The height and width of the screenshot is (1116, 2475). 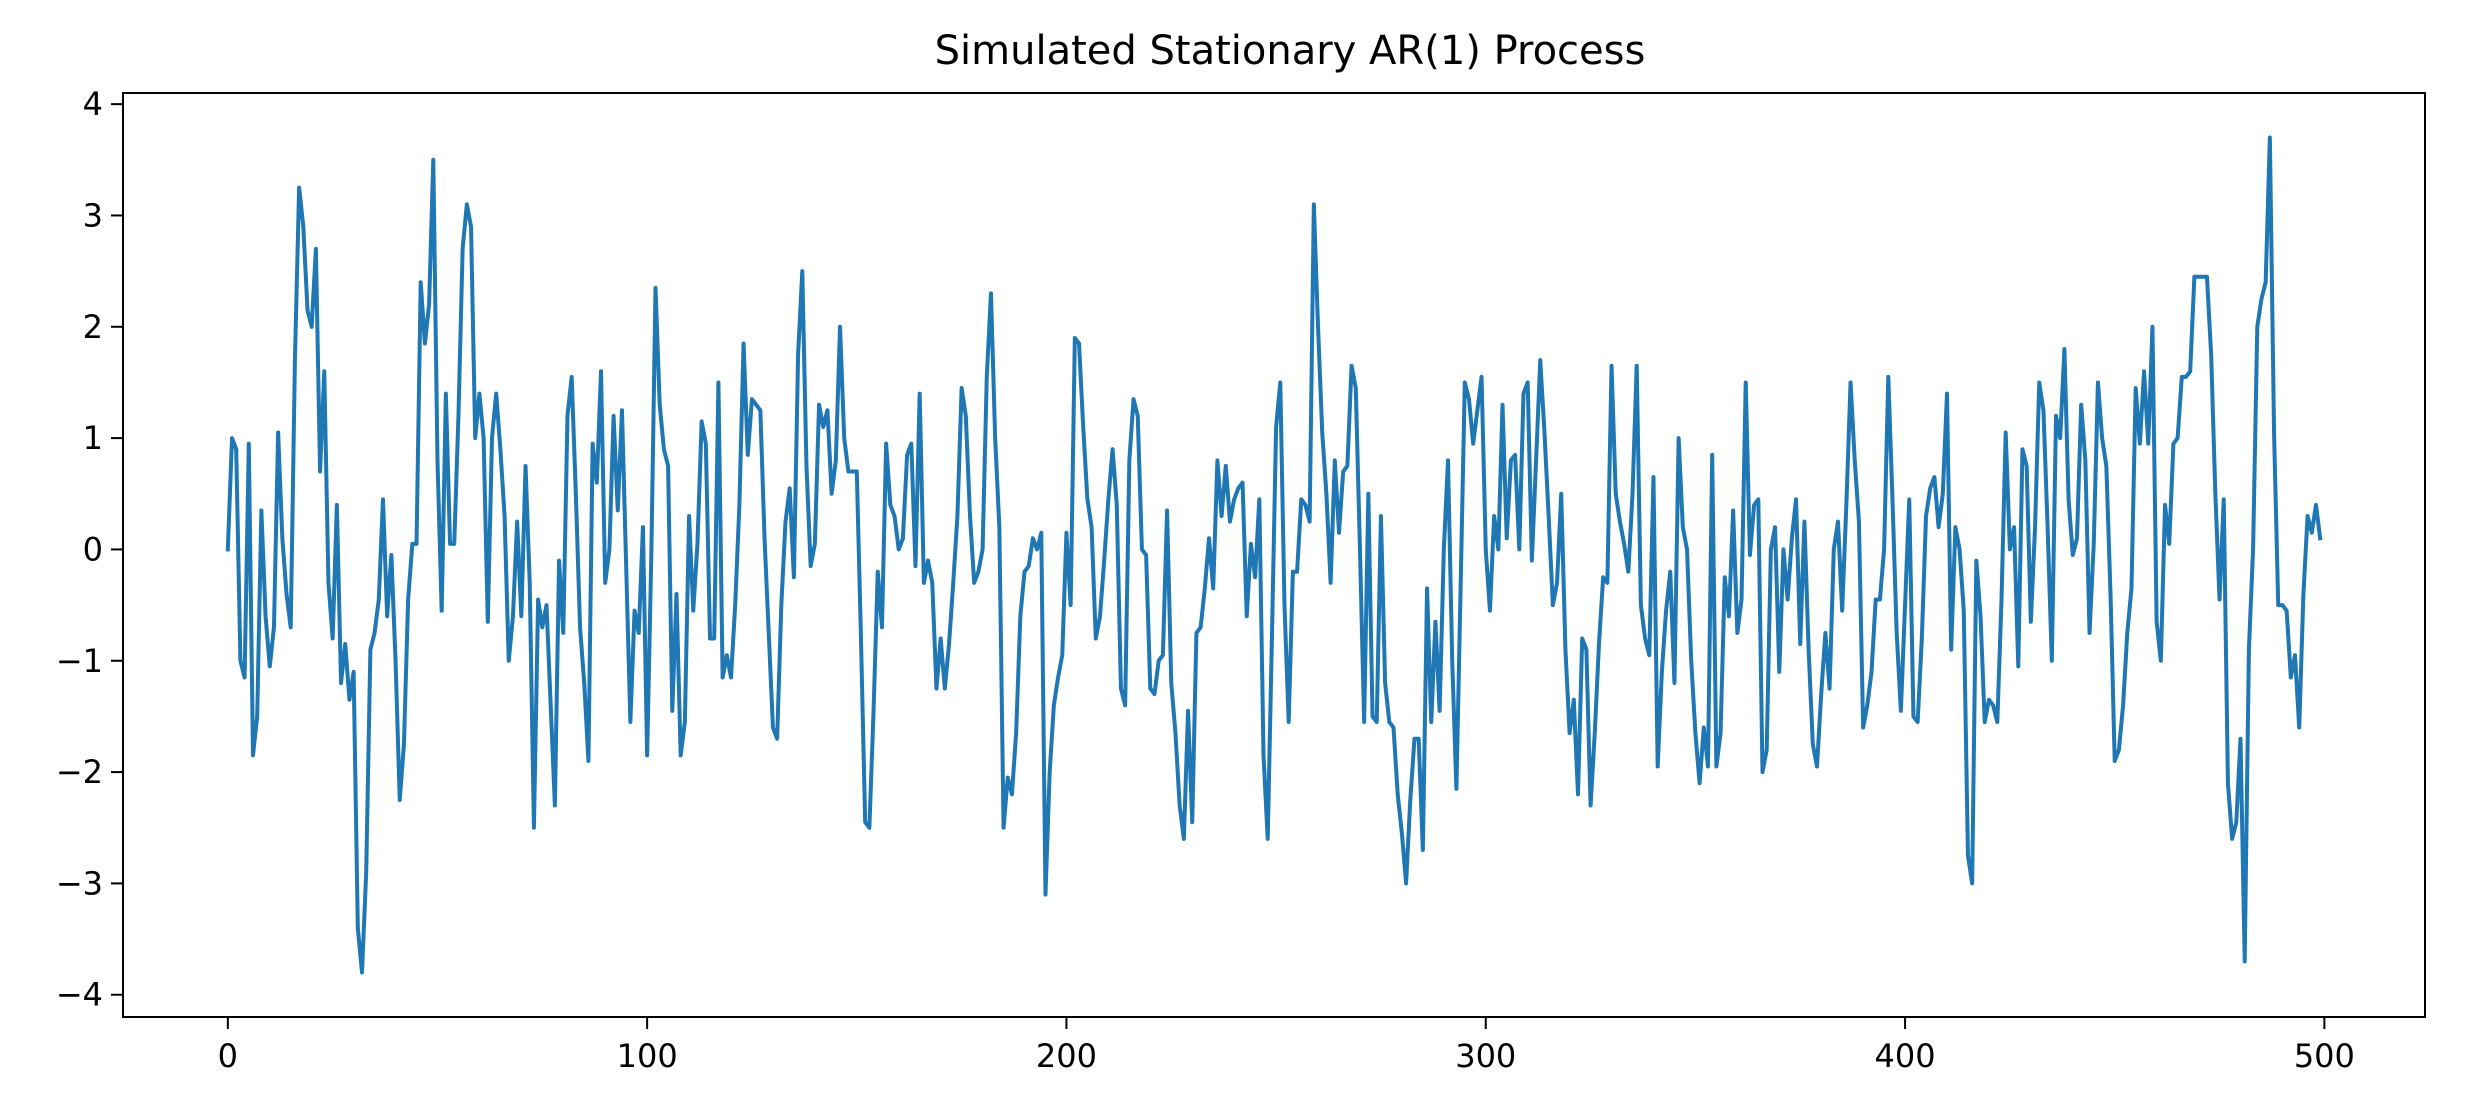 I want to click on y-tick-label: 4, so click(x=93, y=104).